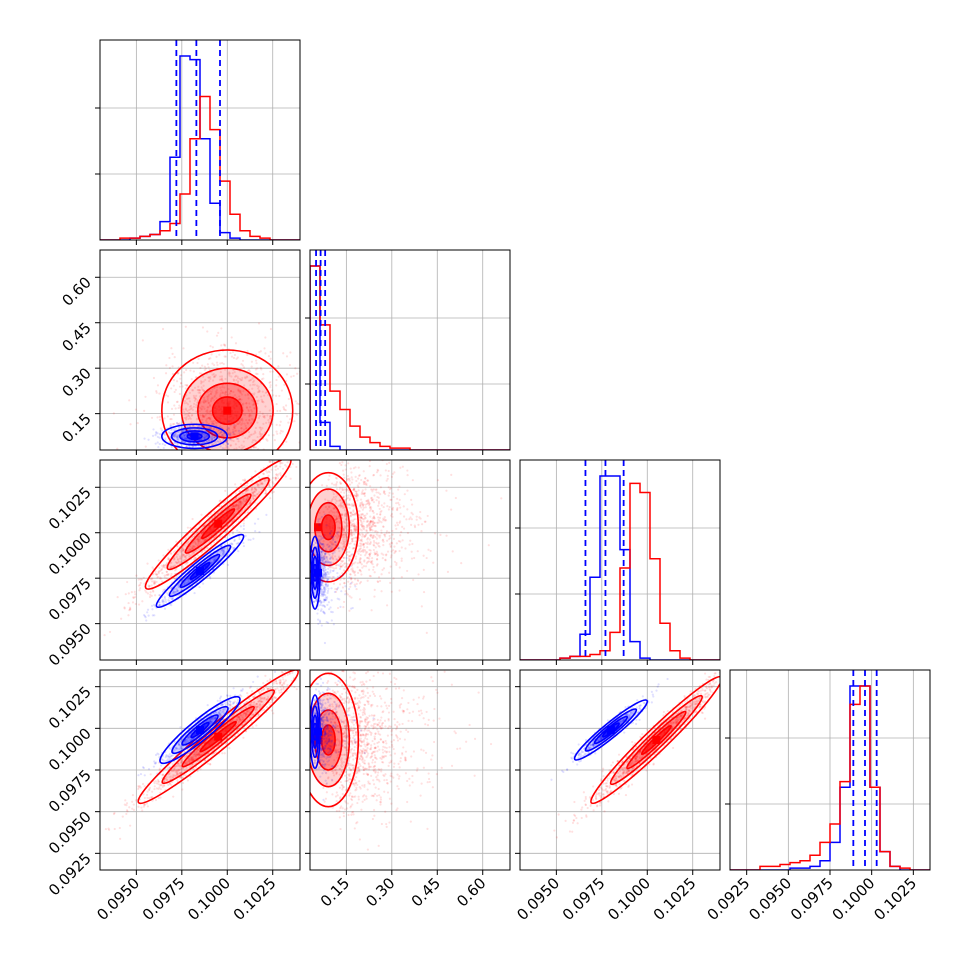 This screenshot has height=970, width=970. Describe the element at coordinates (76, 382) in the screenshot. I see `y-tick-label: 0.30` at that location.